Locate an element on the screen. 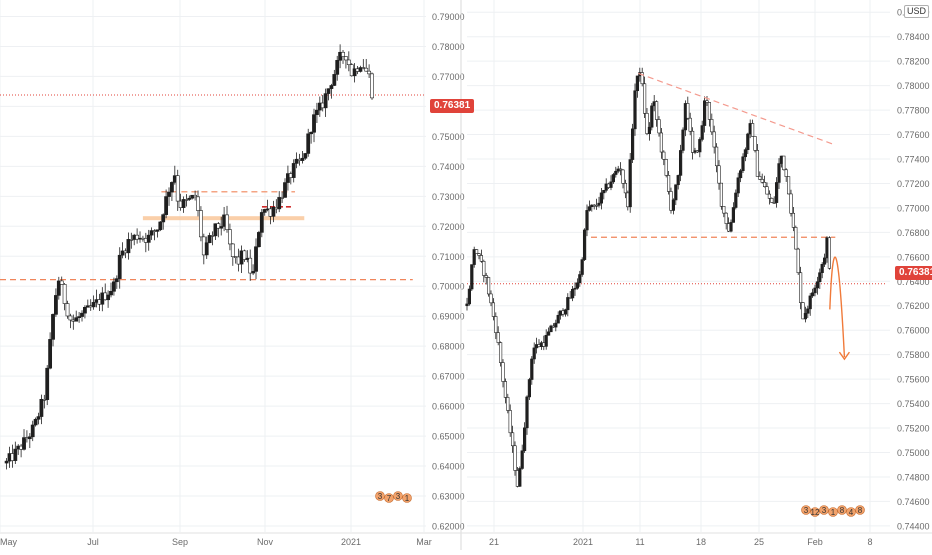 The height and width of the screenshot is (555, 932). y-tick-label: 0.75600 is located at coordinates (913, 380).